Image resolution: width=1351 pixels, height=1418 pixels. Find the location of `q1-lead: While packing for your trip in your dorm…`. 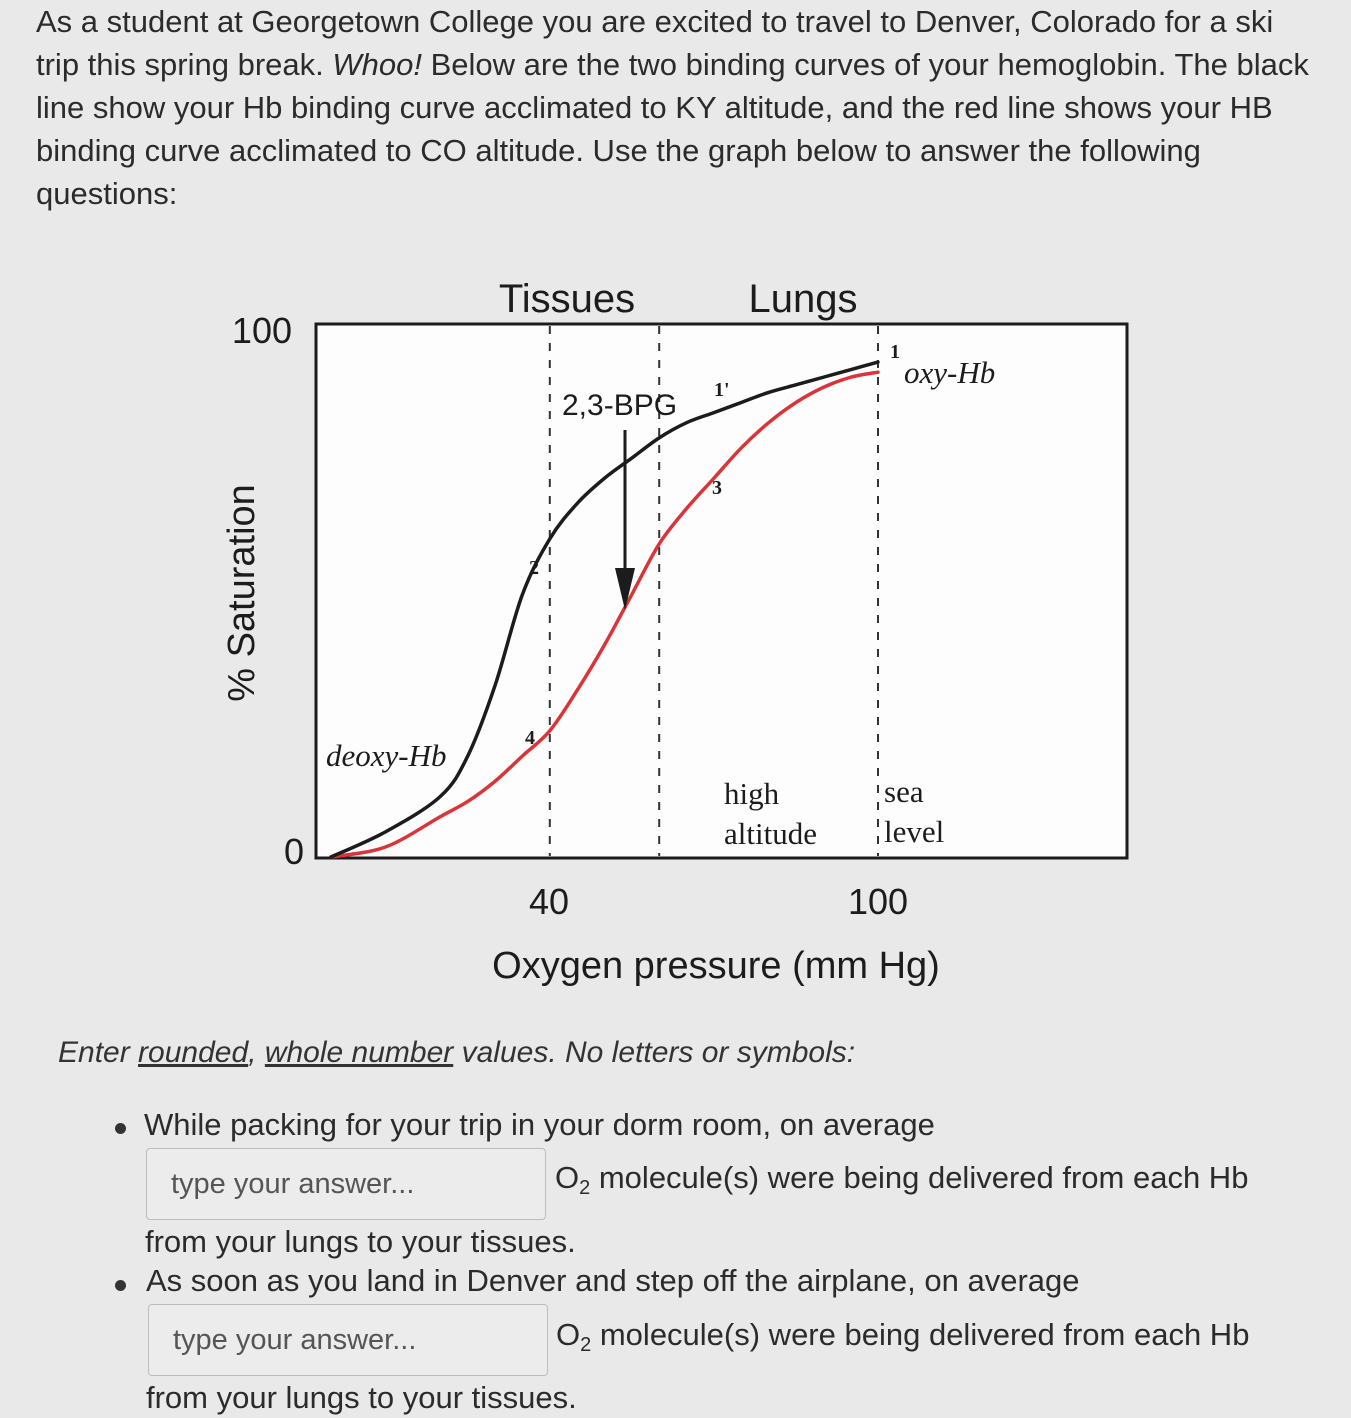

q1-lead: While packing for your trip in your dorm… is located at coordinates (539, 1124).